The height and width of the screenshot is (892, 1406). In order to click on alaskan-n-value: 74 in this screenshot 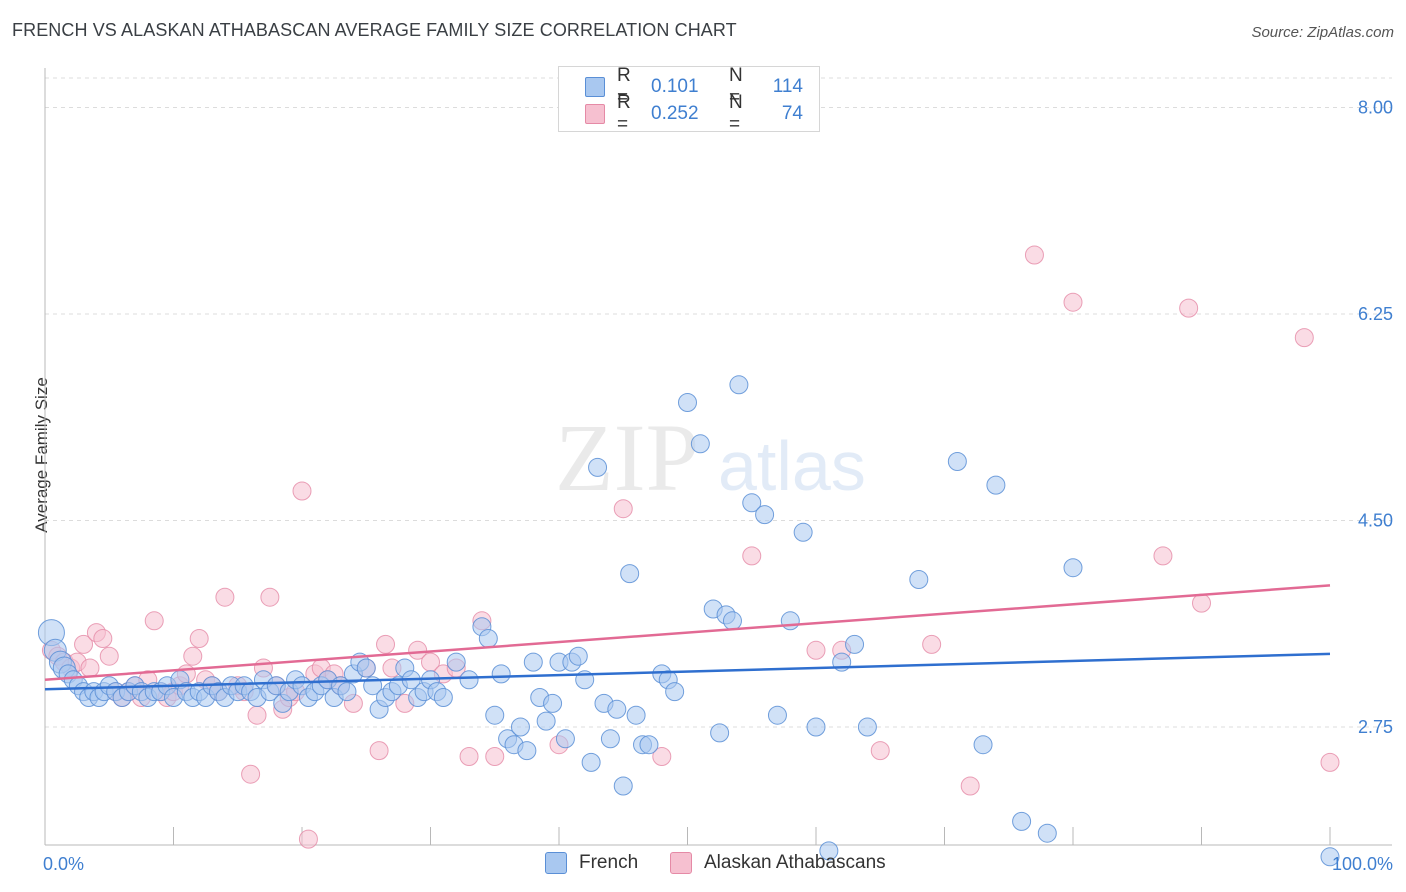, I will do `click(792, 113)`.